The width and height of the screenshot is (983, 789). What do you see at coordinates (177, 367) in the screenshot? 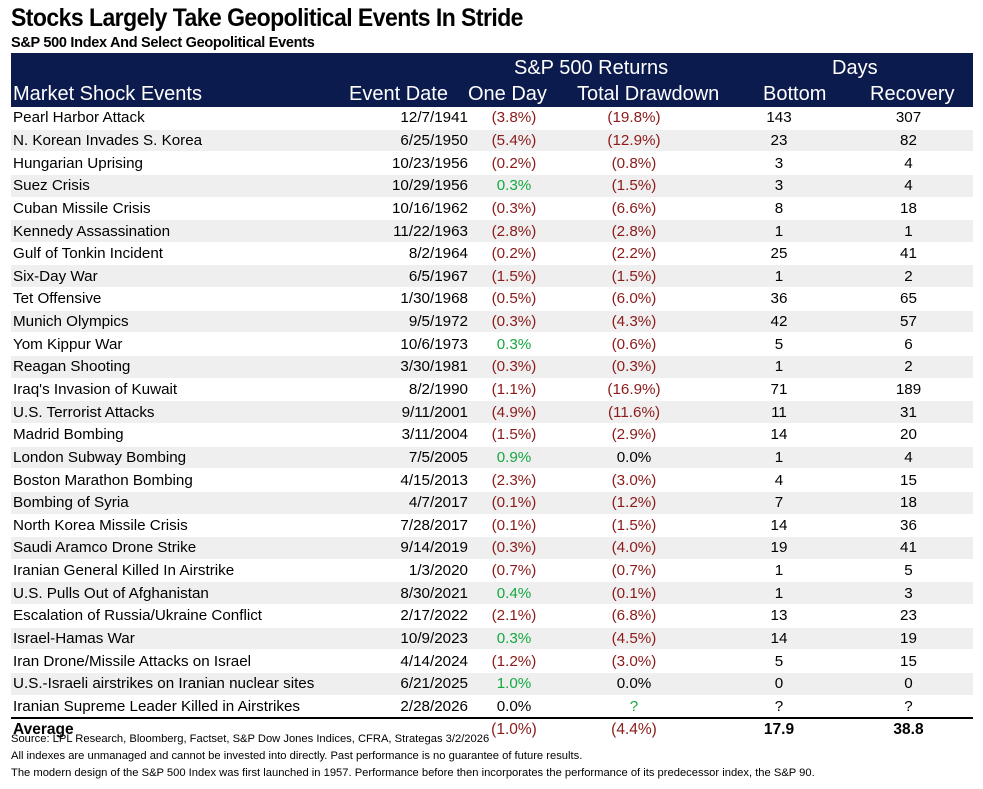
I see `event-name: Reagan Shooting` at bounding box center [177, 367].